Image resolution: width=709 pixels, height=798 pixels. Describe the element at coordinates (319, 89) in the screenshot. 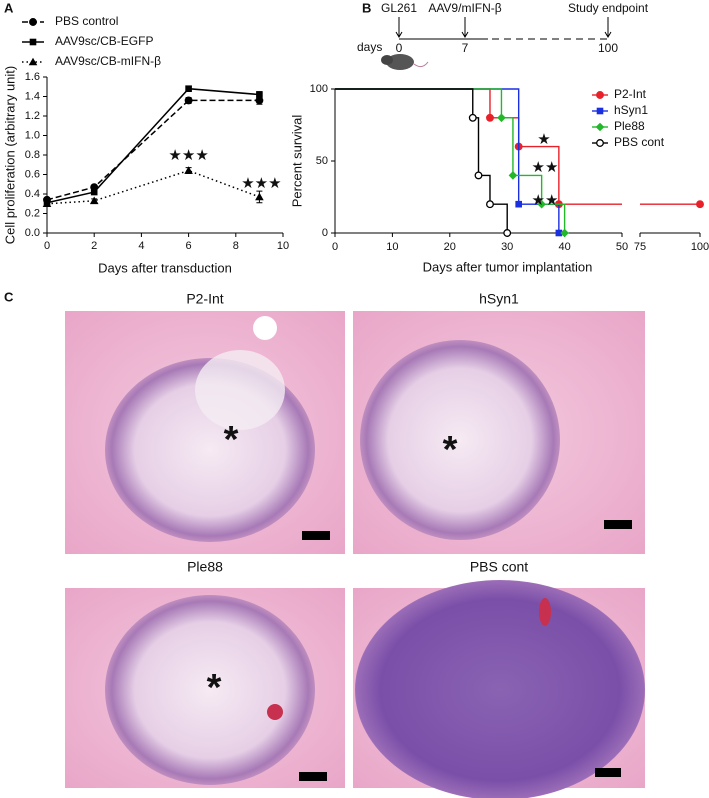

I see `y-tick-label: 100` at that location.